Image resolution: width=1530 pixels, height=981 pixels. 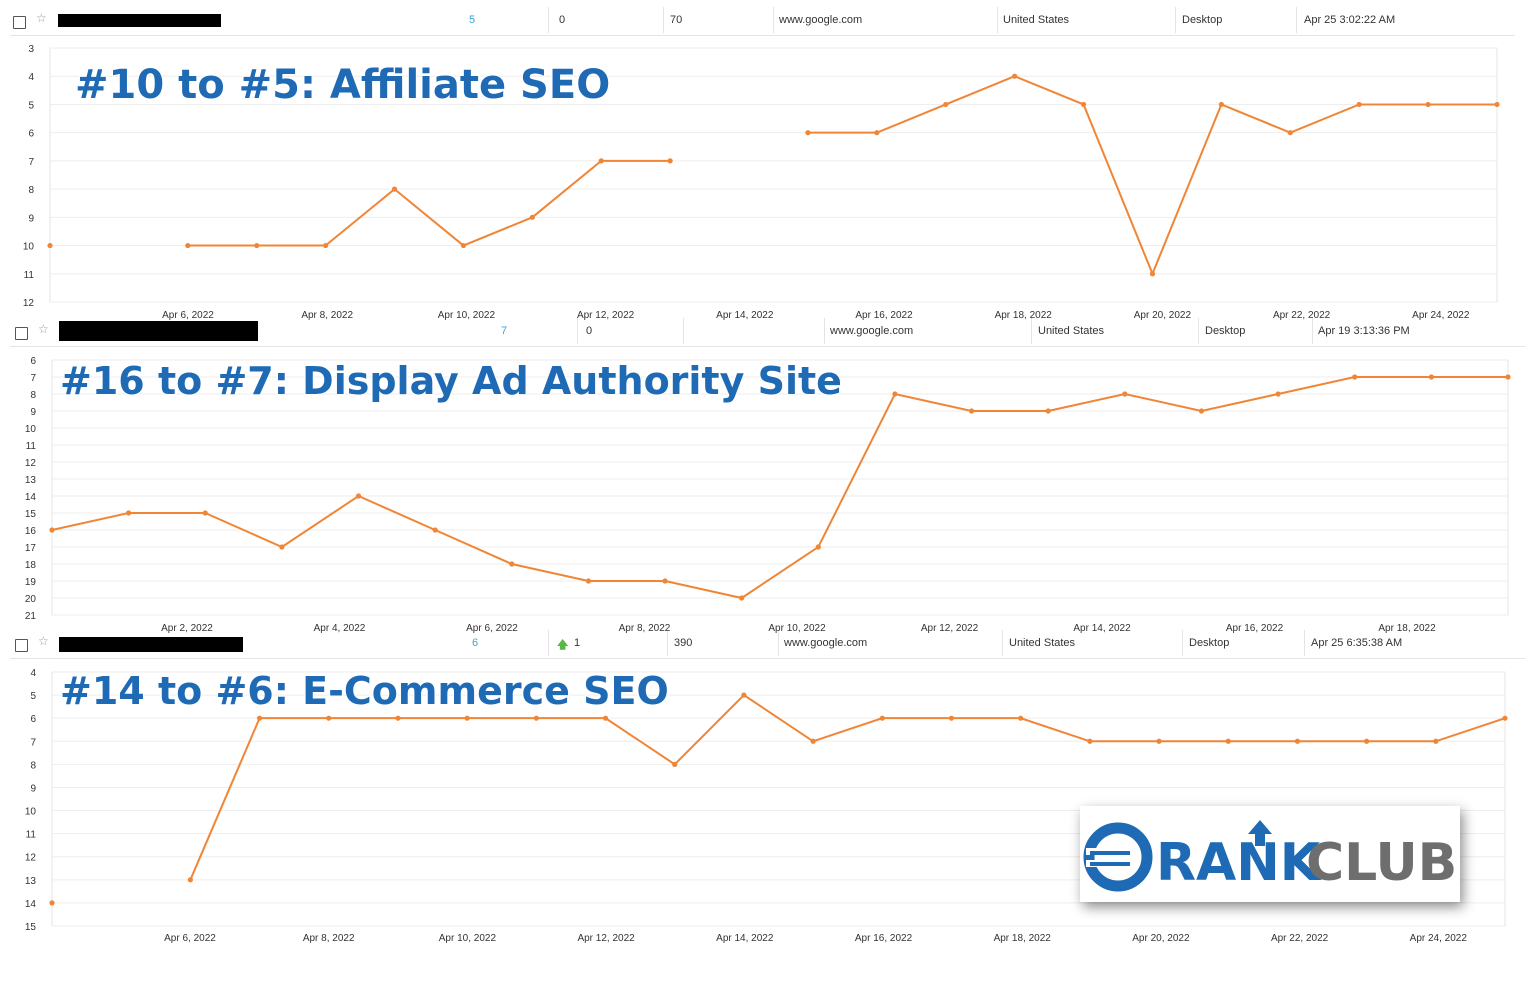 I want to click on chart-title: #10 to #5: Affiliate SEO, so click(x=342, y=85).